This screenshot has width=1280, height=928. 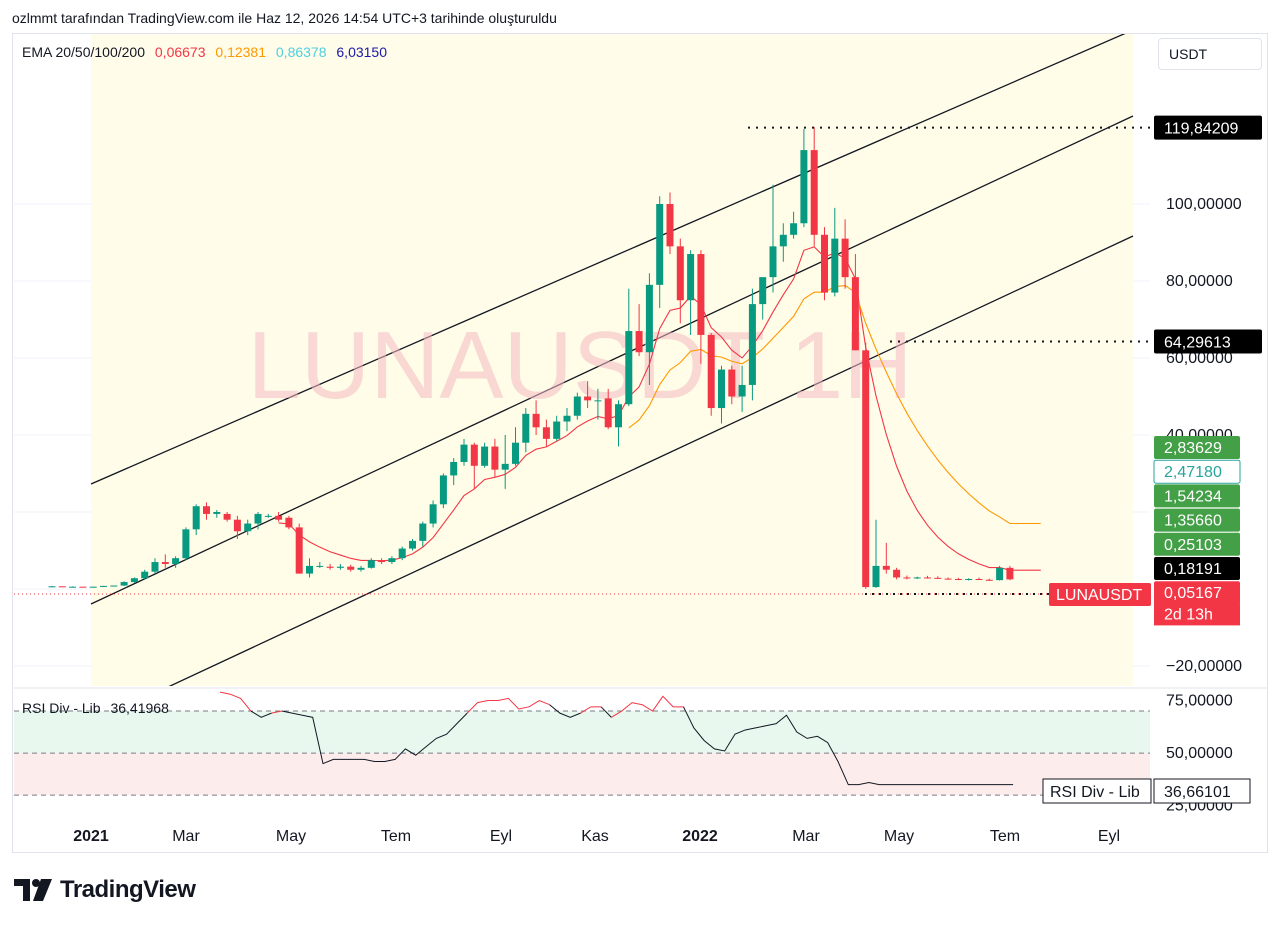 I want to click on time-tick-label: Kas, so click(x=595, y=836).